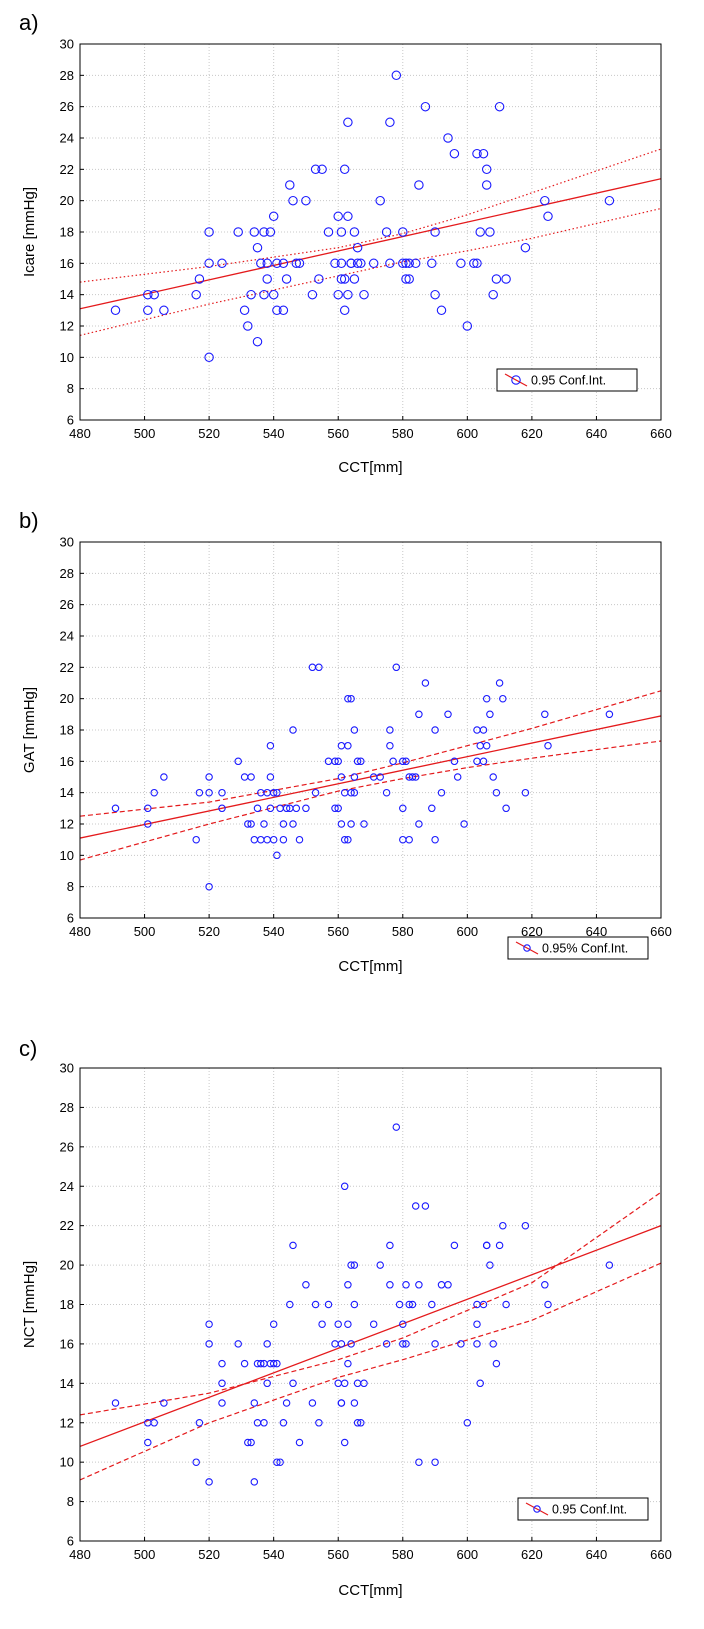  I want to click on panel-label: a), so click(29, 22).